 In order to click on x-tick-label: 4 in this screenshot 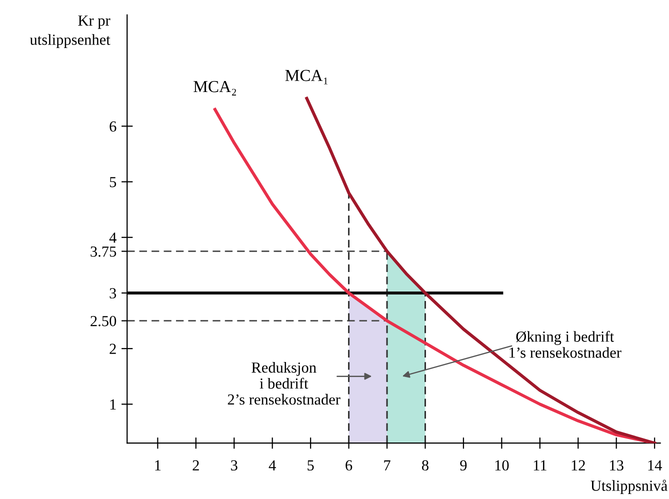, I will do `click(272, 465)`.